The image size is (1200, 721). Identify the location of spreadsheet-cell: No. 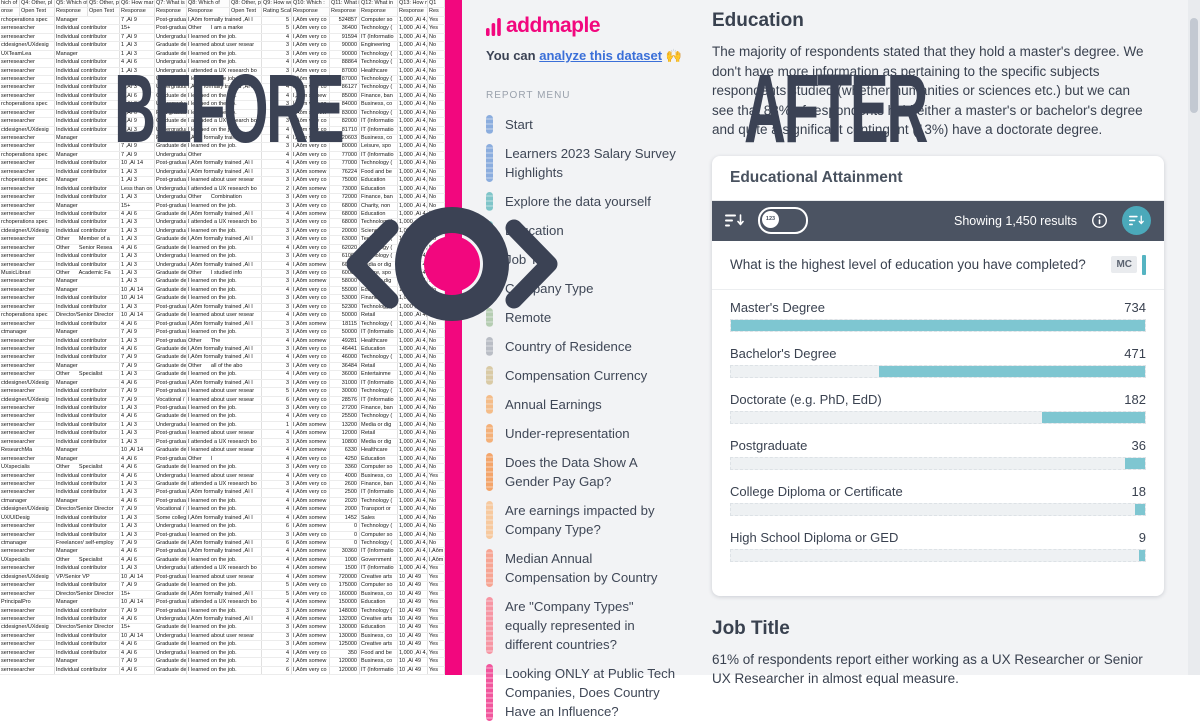
(436, 147).